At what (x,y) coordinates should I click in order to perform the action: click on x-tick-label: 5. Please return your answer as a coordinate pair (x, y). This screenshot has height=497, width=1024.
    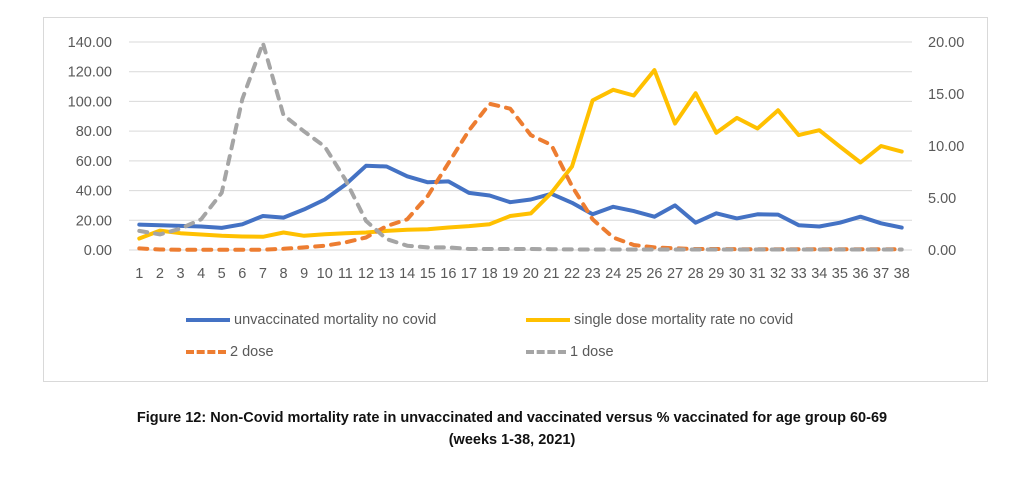
    Looking at the image, I should click on (222, 274).